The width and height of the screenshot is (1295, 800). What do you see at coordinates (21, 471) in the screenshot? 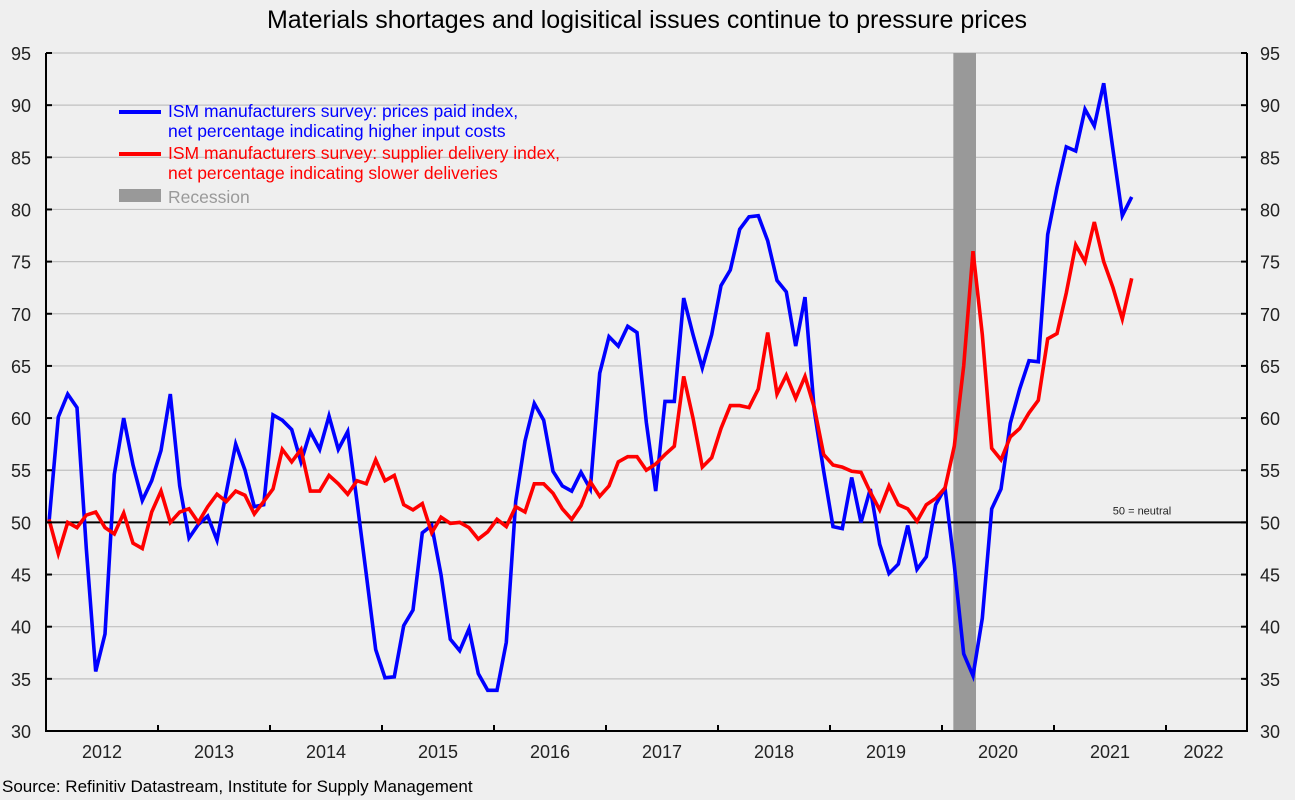
I see `y-tick-label-left: 55` at bounding box center [21, 471].